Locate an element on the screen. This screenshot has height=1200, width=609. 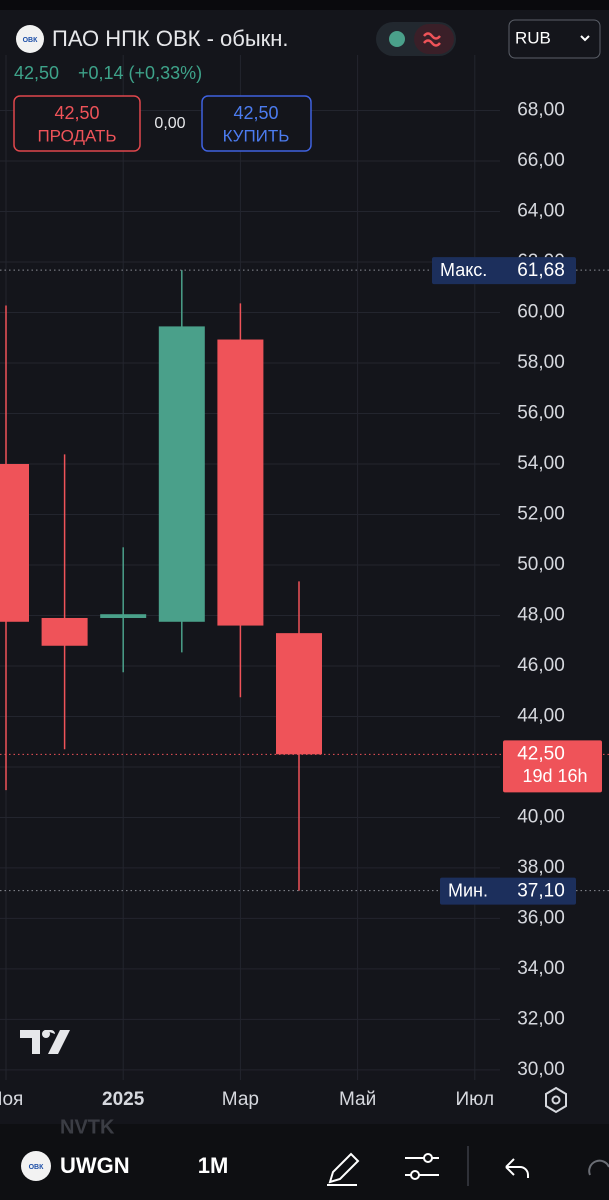
toggle-icon is located at coordinates (432, 39).